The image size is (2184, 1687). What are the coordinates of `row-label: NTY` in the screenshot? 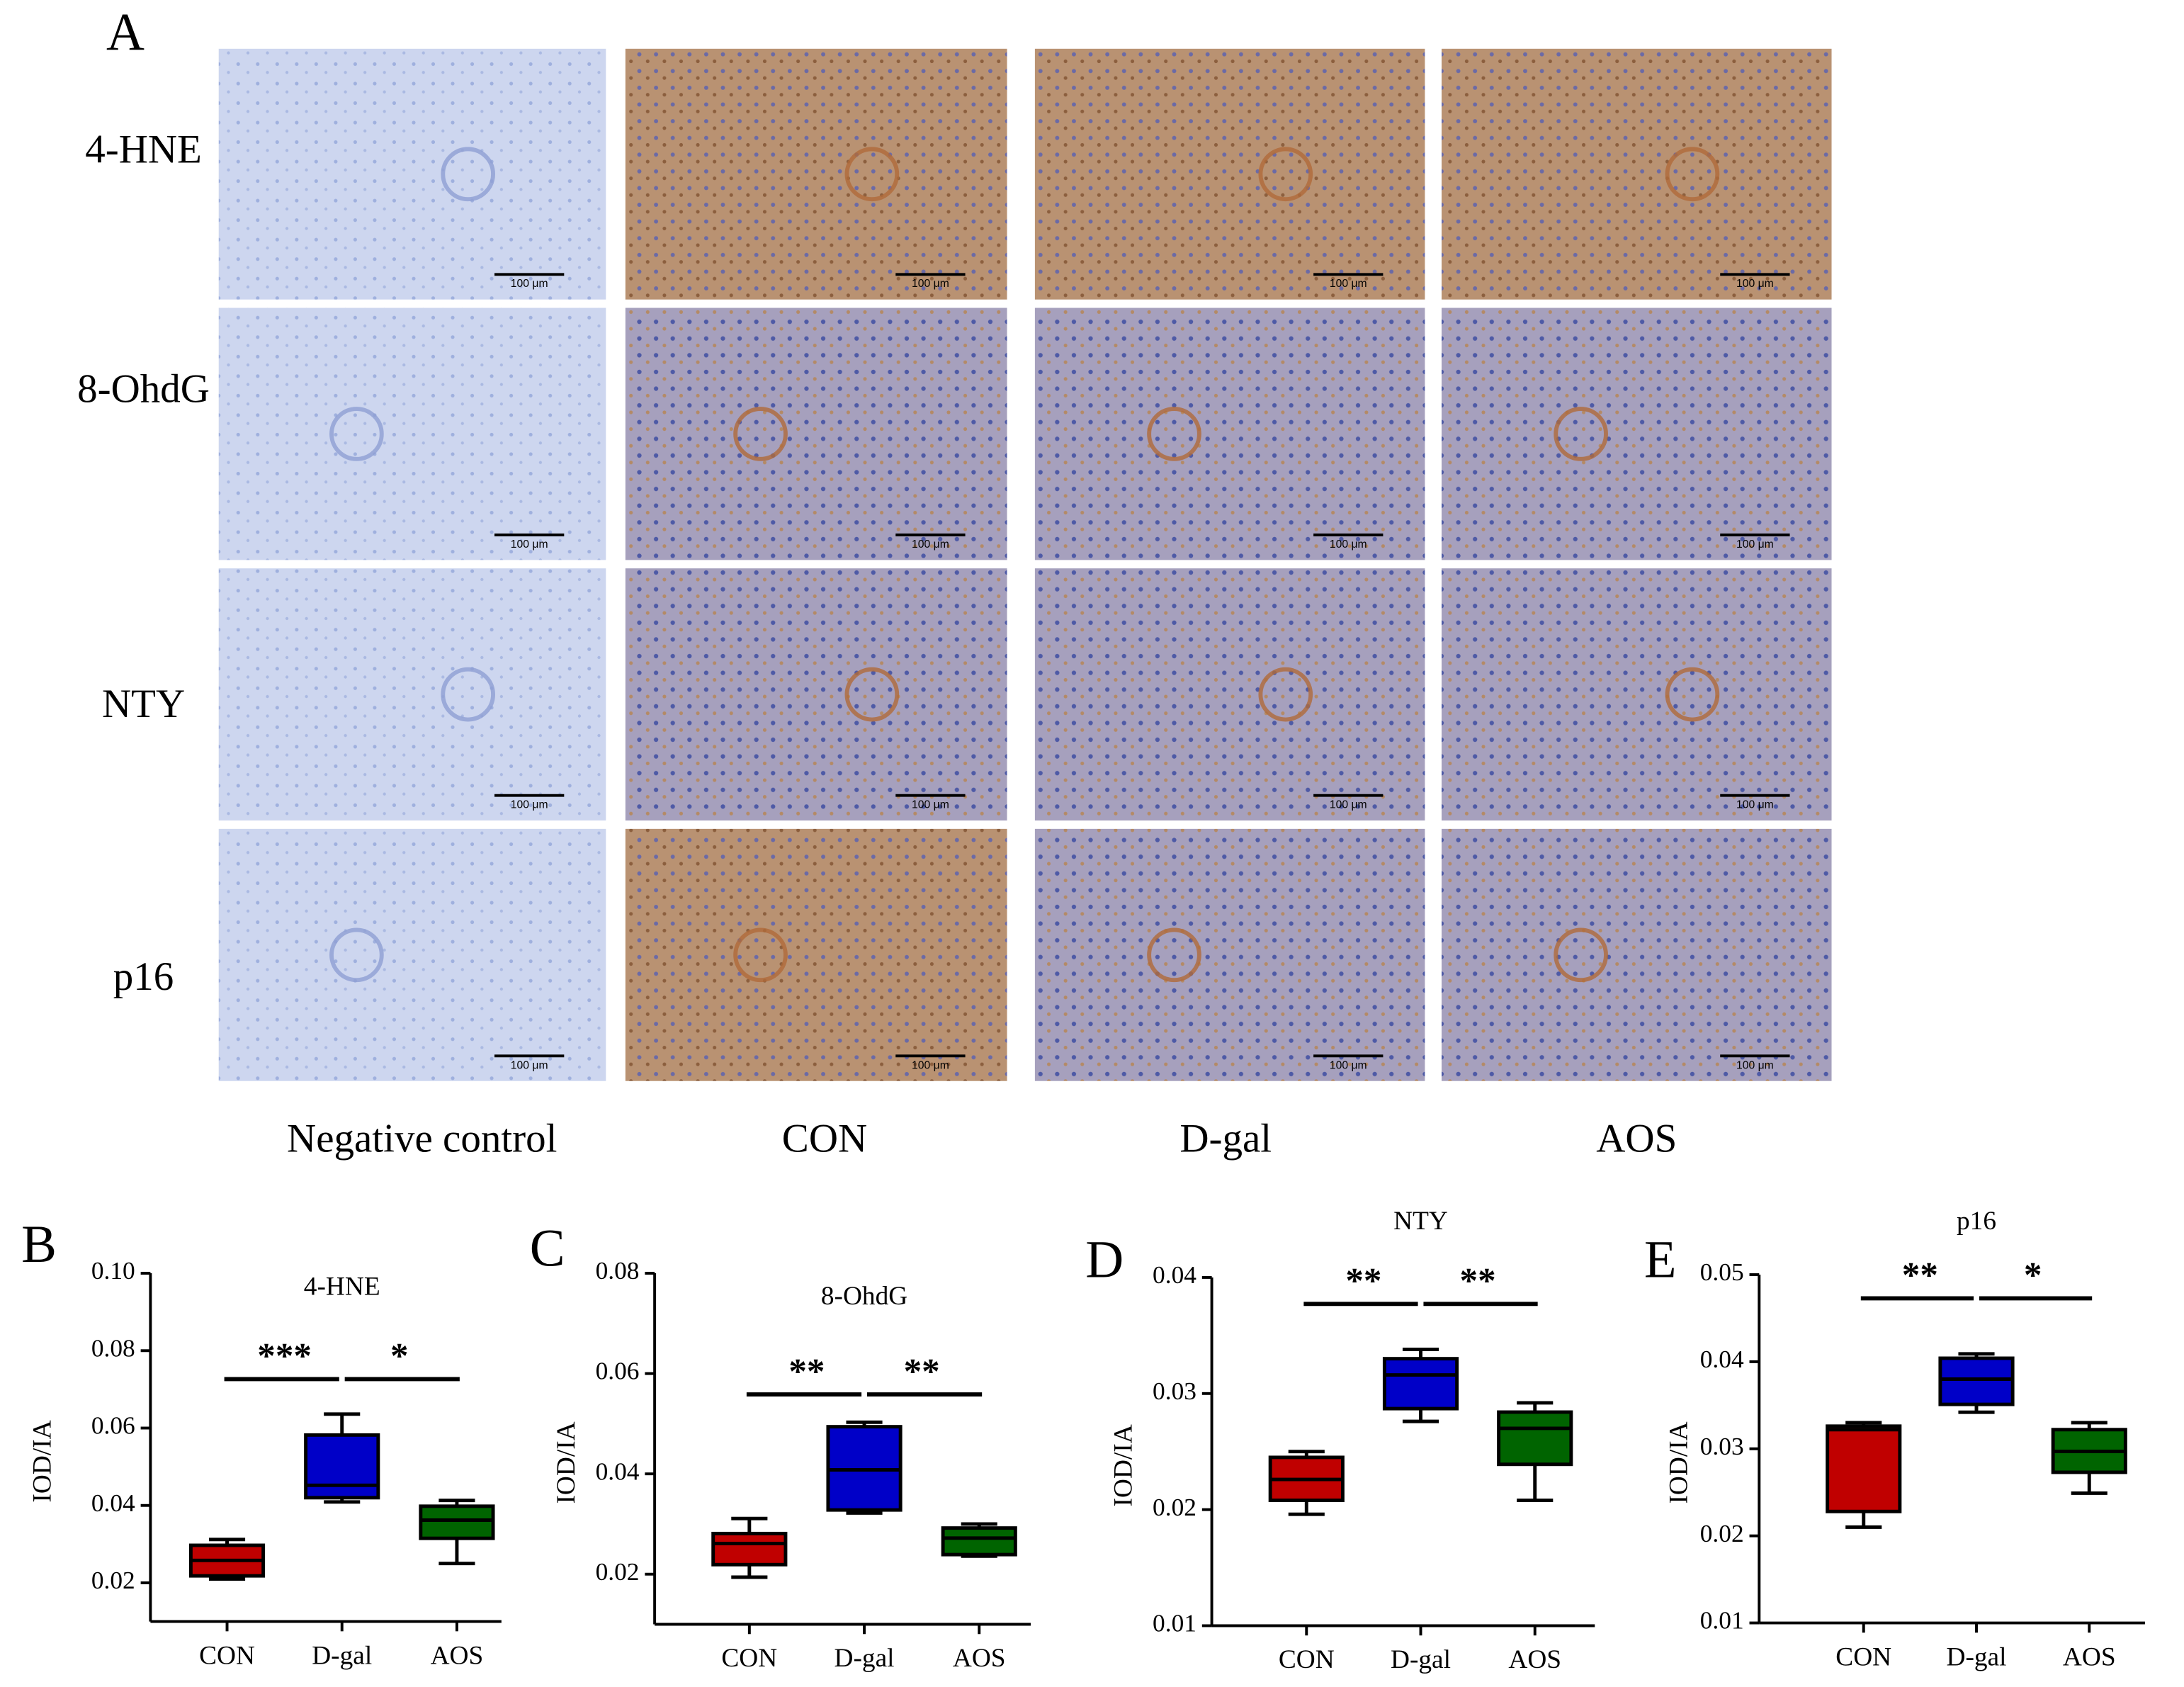 It's located at (143, 704).